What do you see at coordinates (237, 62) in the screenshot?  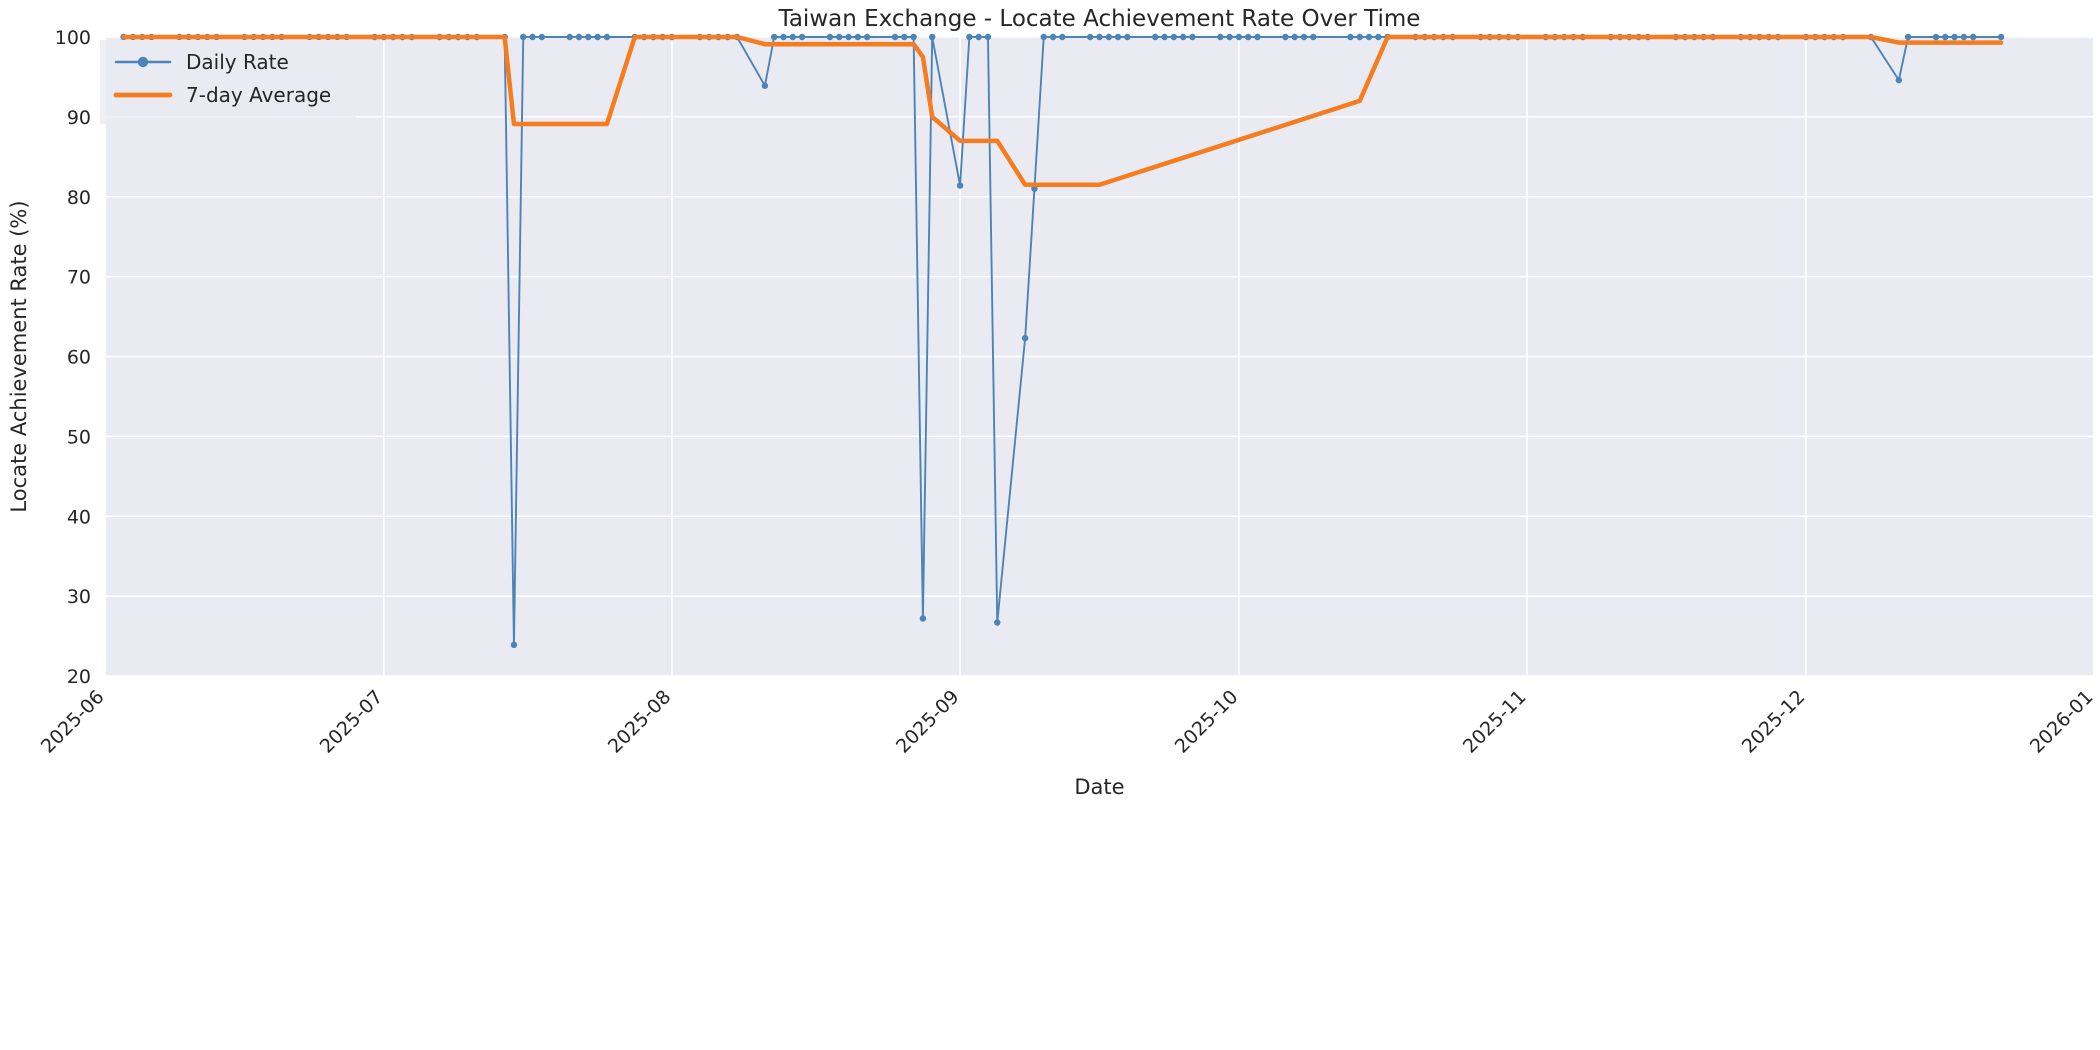 I see `legend-label: Daily Rate` at bounding box center [237, 62].